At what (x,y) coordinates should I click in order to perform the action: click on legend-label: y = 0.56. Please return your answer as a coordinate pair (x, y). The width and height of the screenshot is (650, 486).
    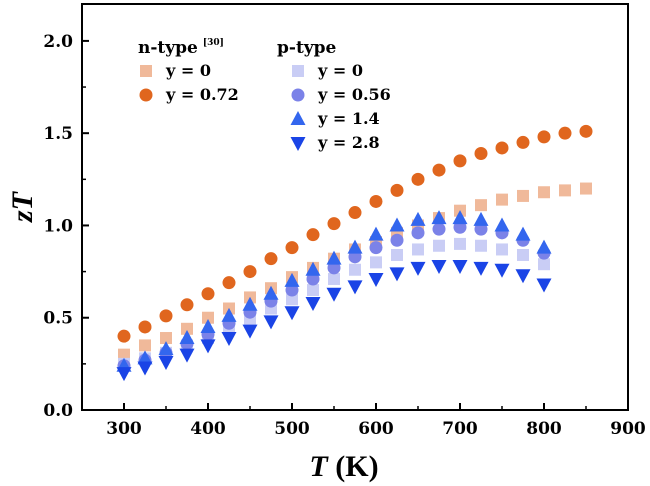
    Looking at the image, I should click on (354, 94).